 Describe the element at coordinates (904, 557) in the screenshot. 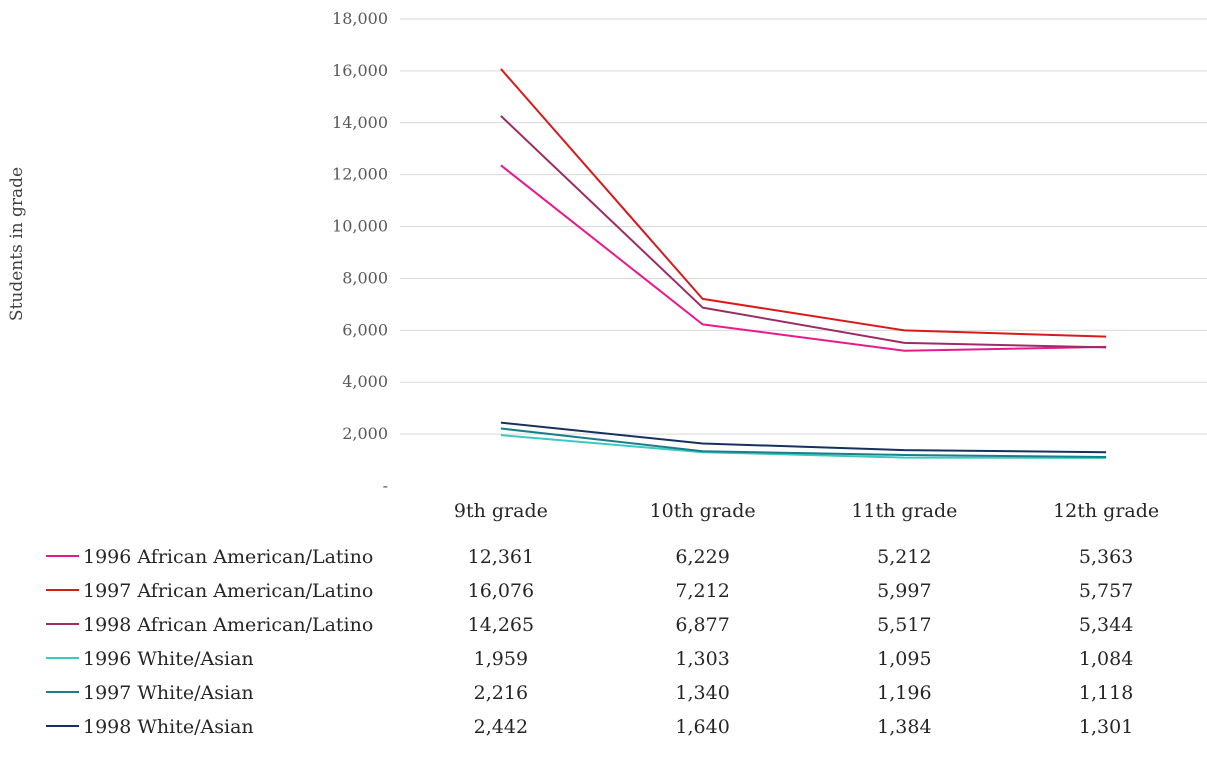

I see `table-cell: 5,212` at that location.